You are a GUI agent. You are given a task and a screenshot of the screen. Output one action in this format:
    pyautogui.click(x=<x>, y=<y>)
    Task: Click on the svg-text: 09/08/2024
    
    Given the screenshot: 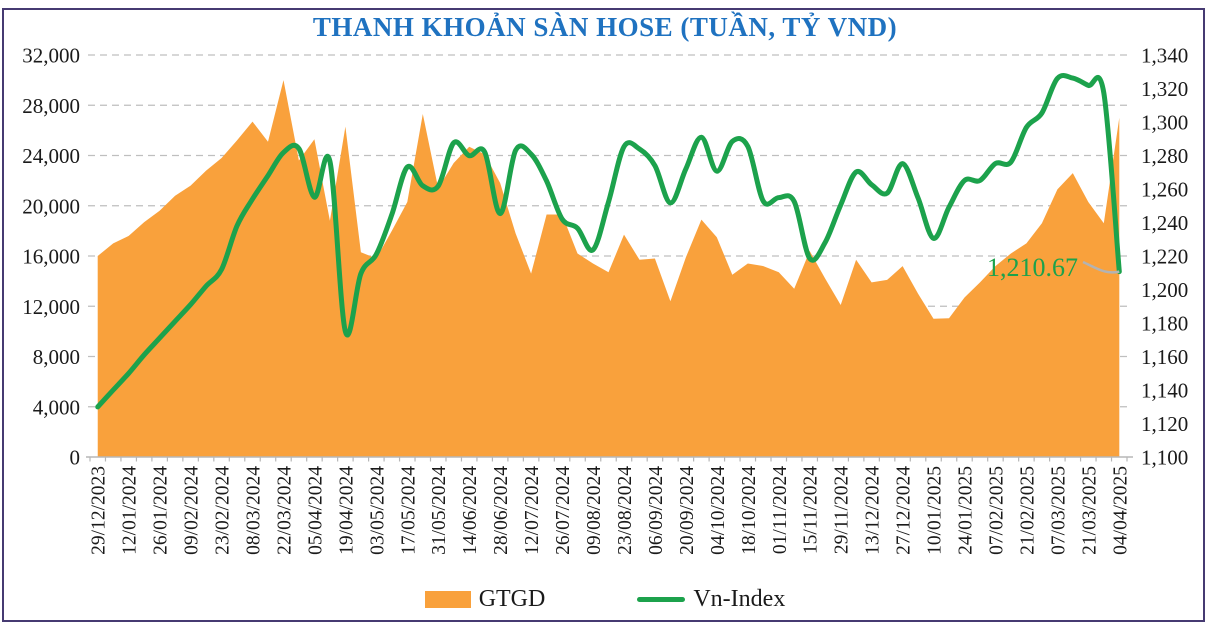 What is the action you would take?
    pyautogui.click(x=594, y=510)
    